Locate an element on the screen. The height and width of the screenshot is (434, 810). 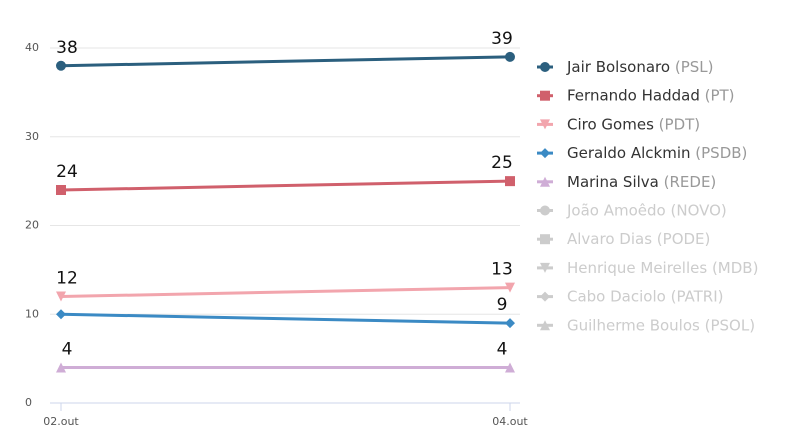
legend-label: João Amoêdo (NOVO) is located at coordinates (646, 210).